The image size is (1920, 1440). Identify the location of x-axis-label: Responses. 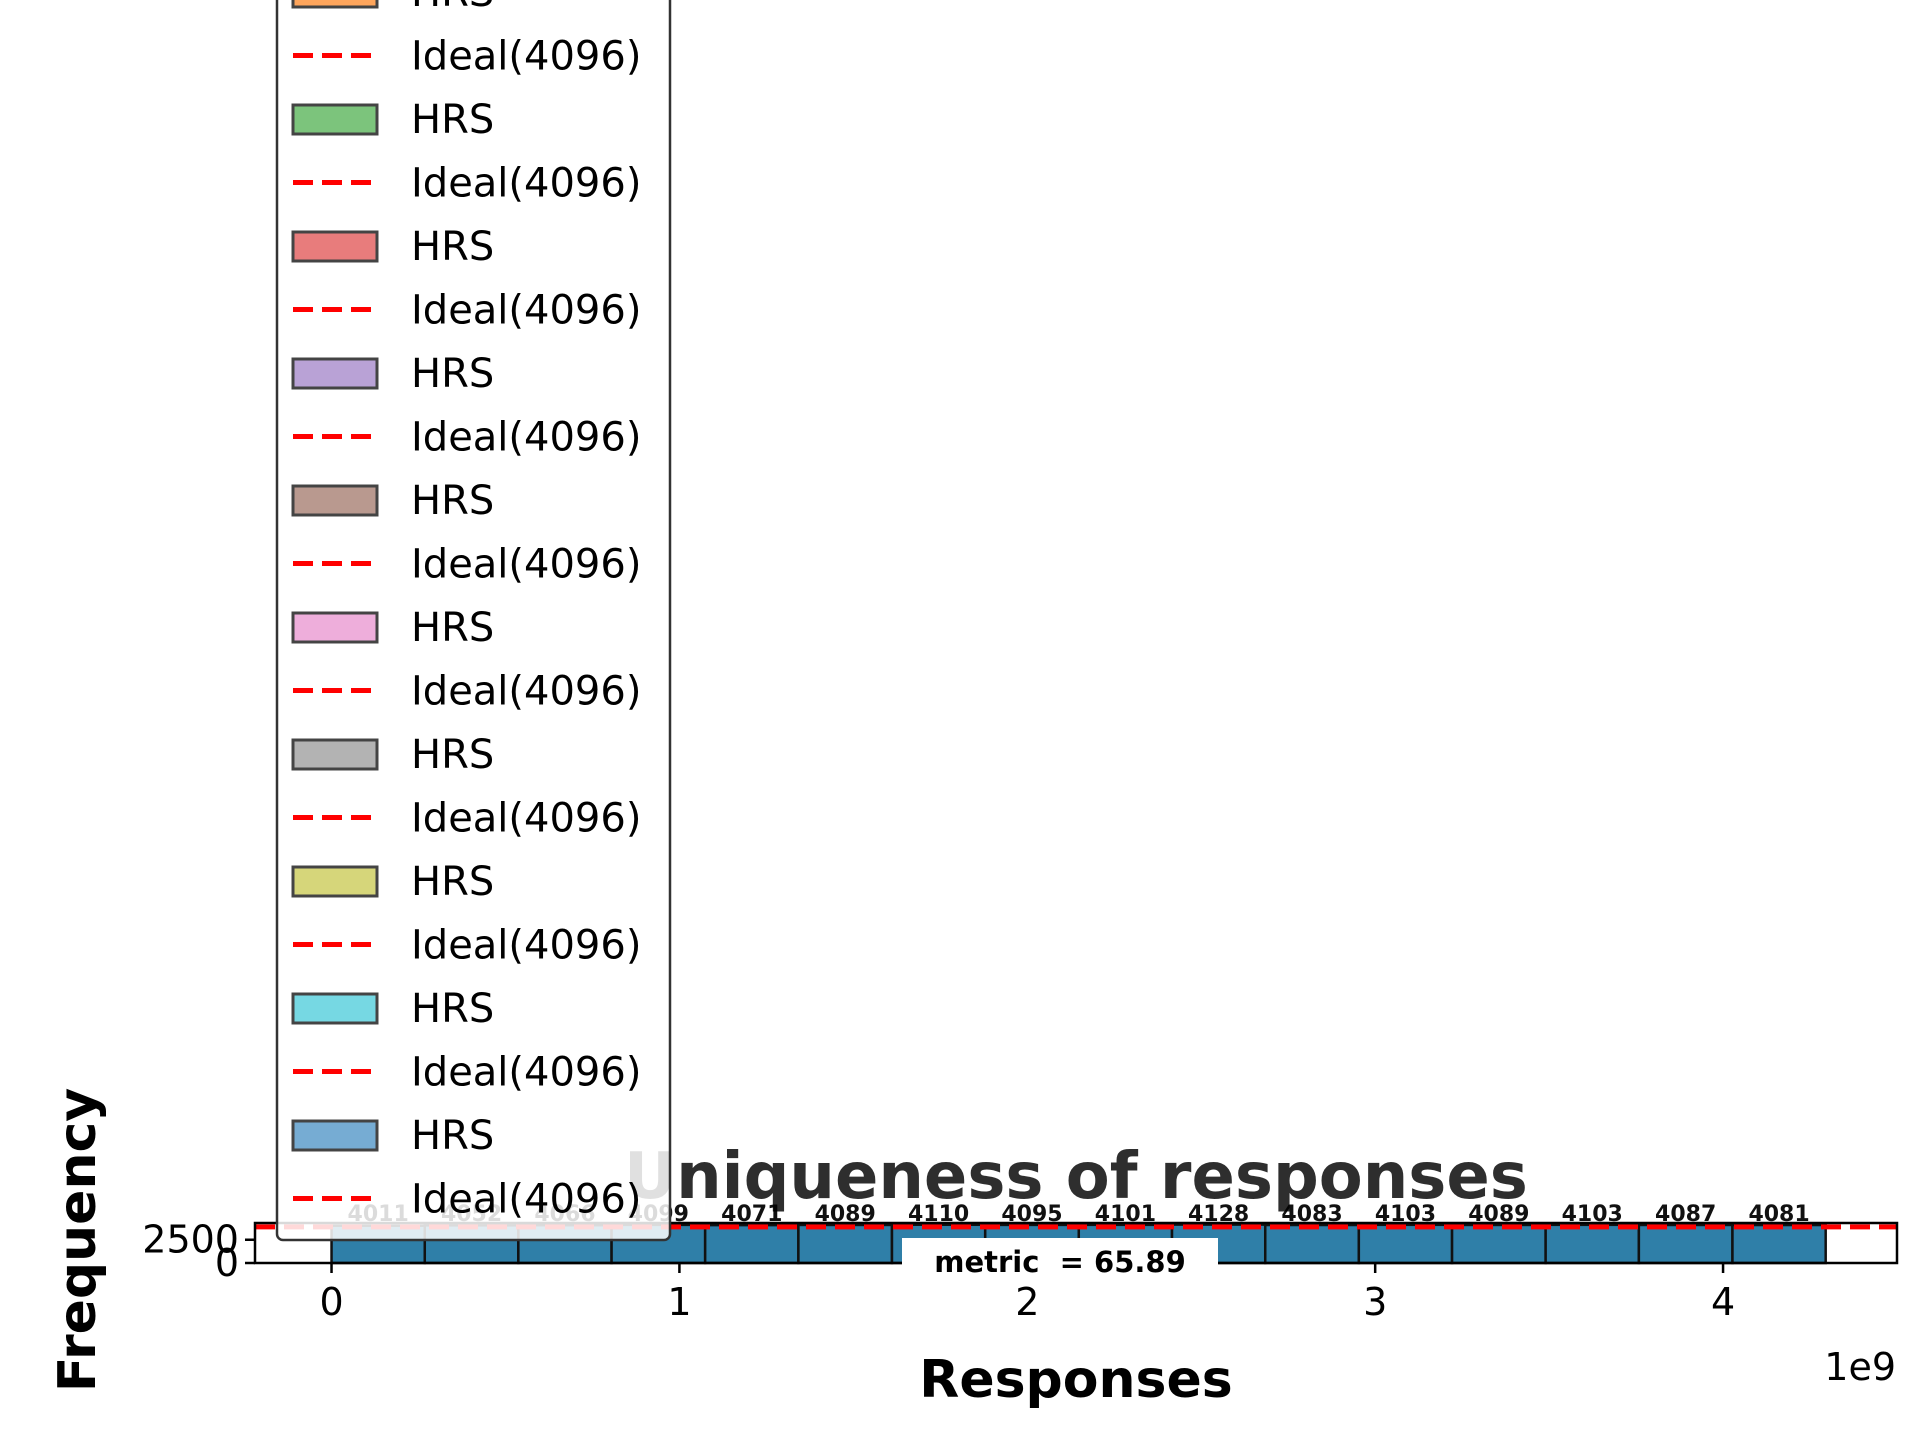
(1075, 1380).